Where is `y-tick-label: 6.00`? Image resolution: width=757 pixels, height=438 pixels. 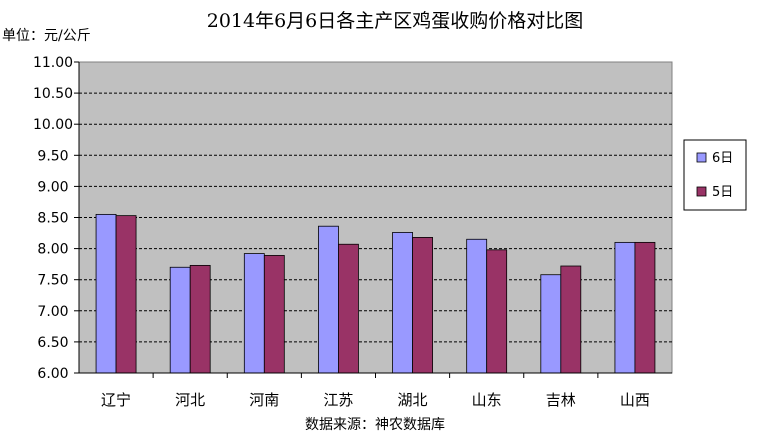
y-tick-label: 6.00 is located at coordinates (52, 374).